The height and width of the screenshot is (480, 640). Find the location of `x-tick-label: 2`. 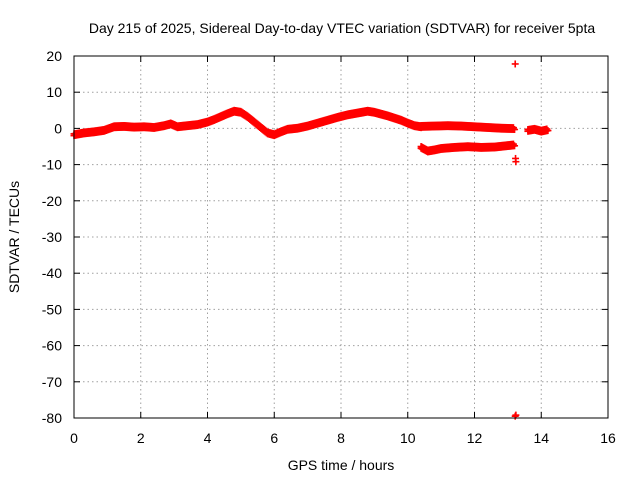

x-tick-label: 2 is located at coordinates (141, 438).